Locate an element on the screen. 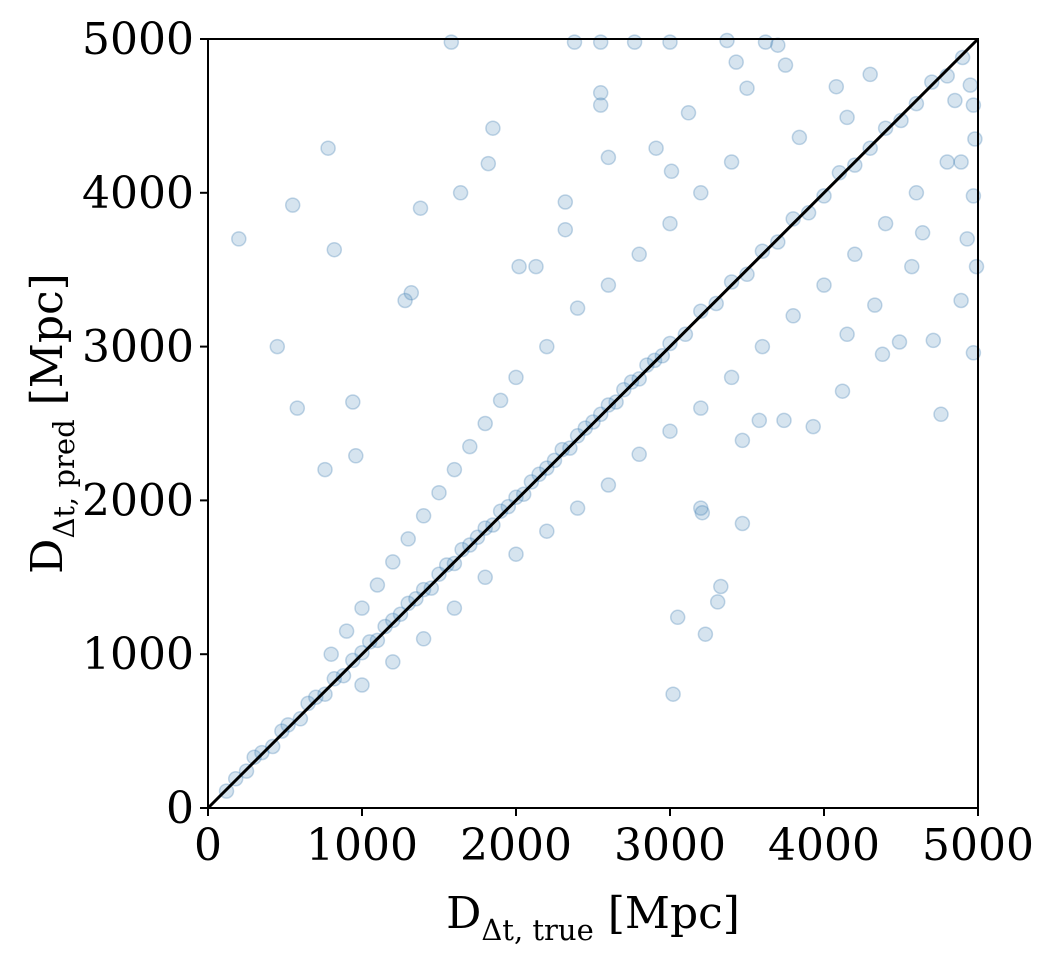 The width and height of the screenshot is (1050, 966). x-tick-label: 1000 is located at coordinates (362, 845).